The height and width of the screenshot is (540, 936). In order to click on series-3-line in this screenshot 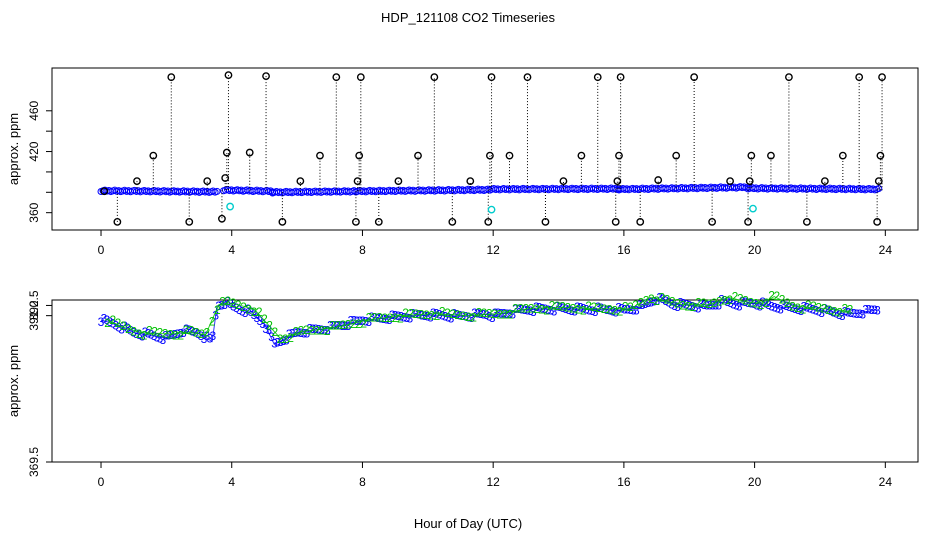, I will do `click(489, 321)`.